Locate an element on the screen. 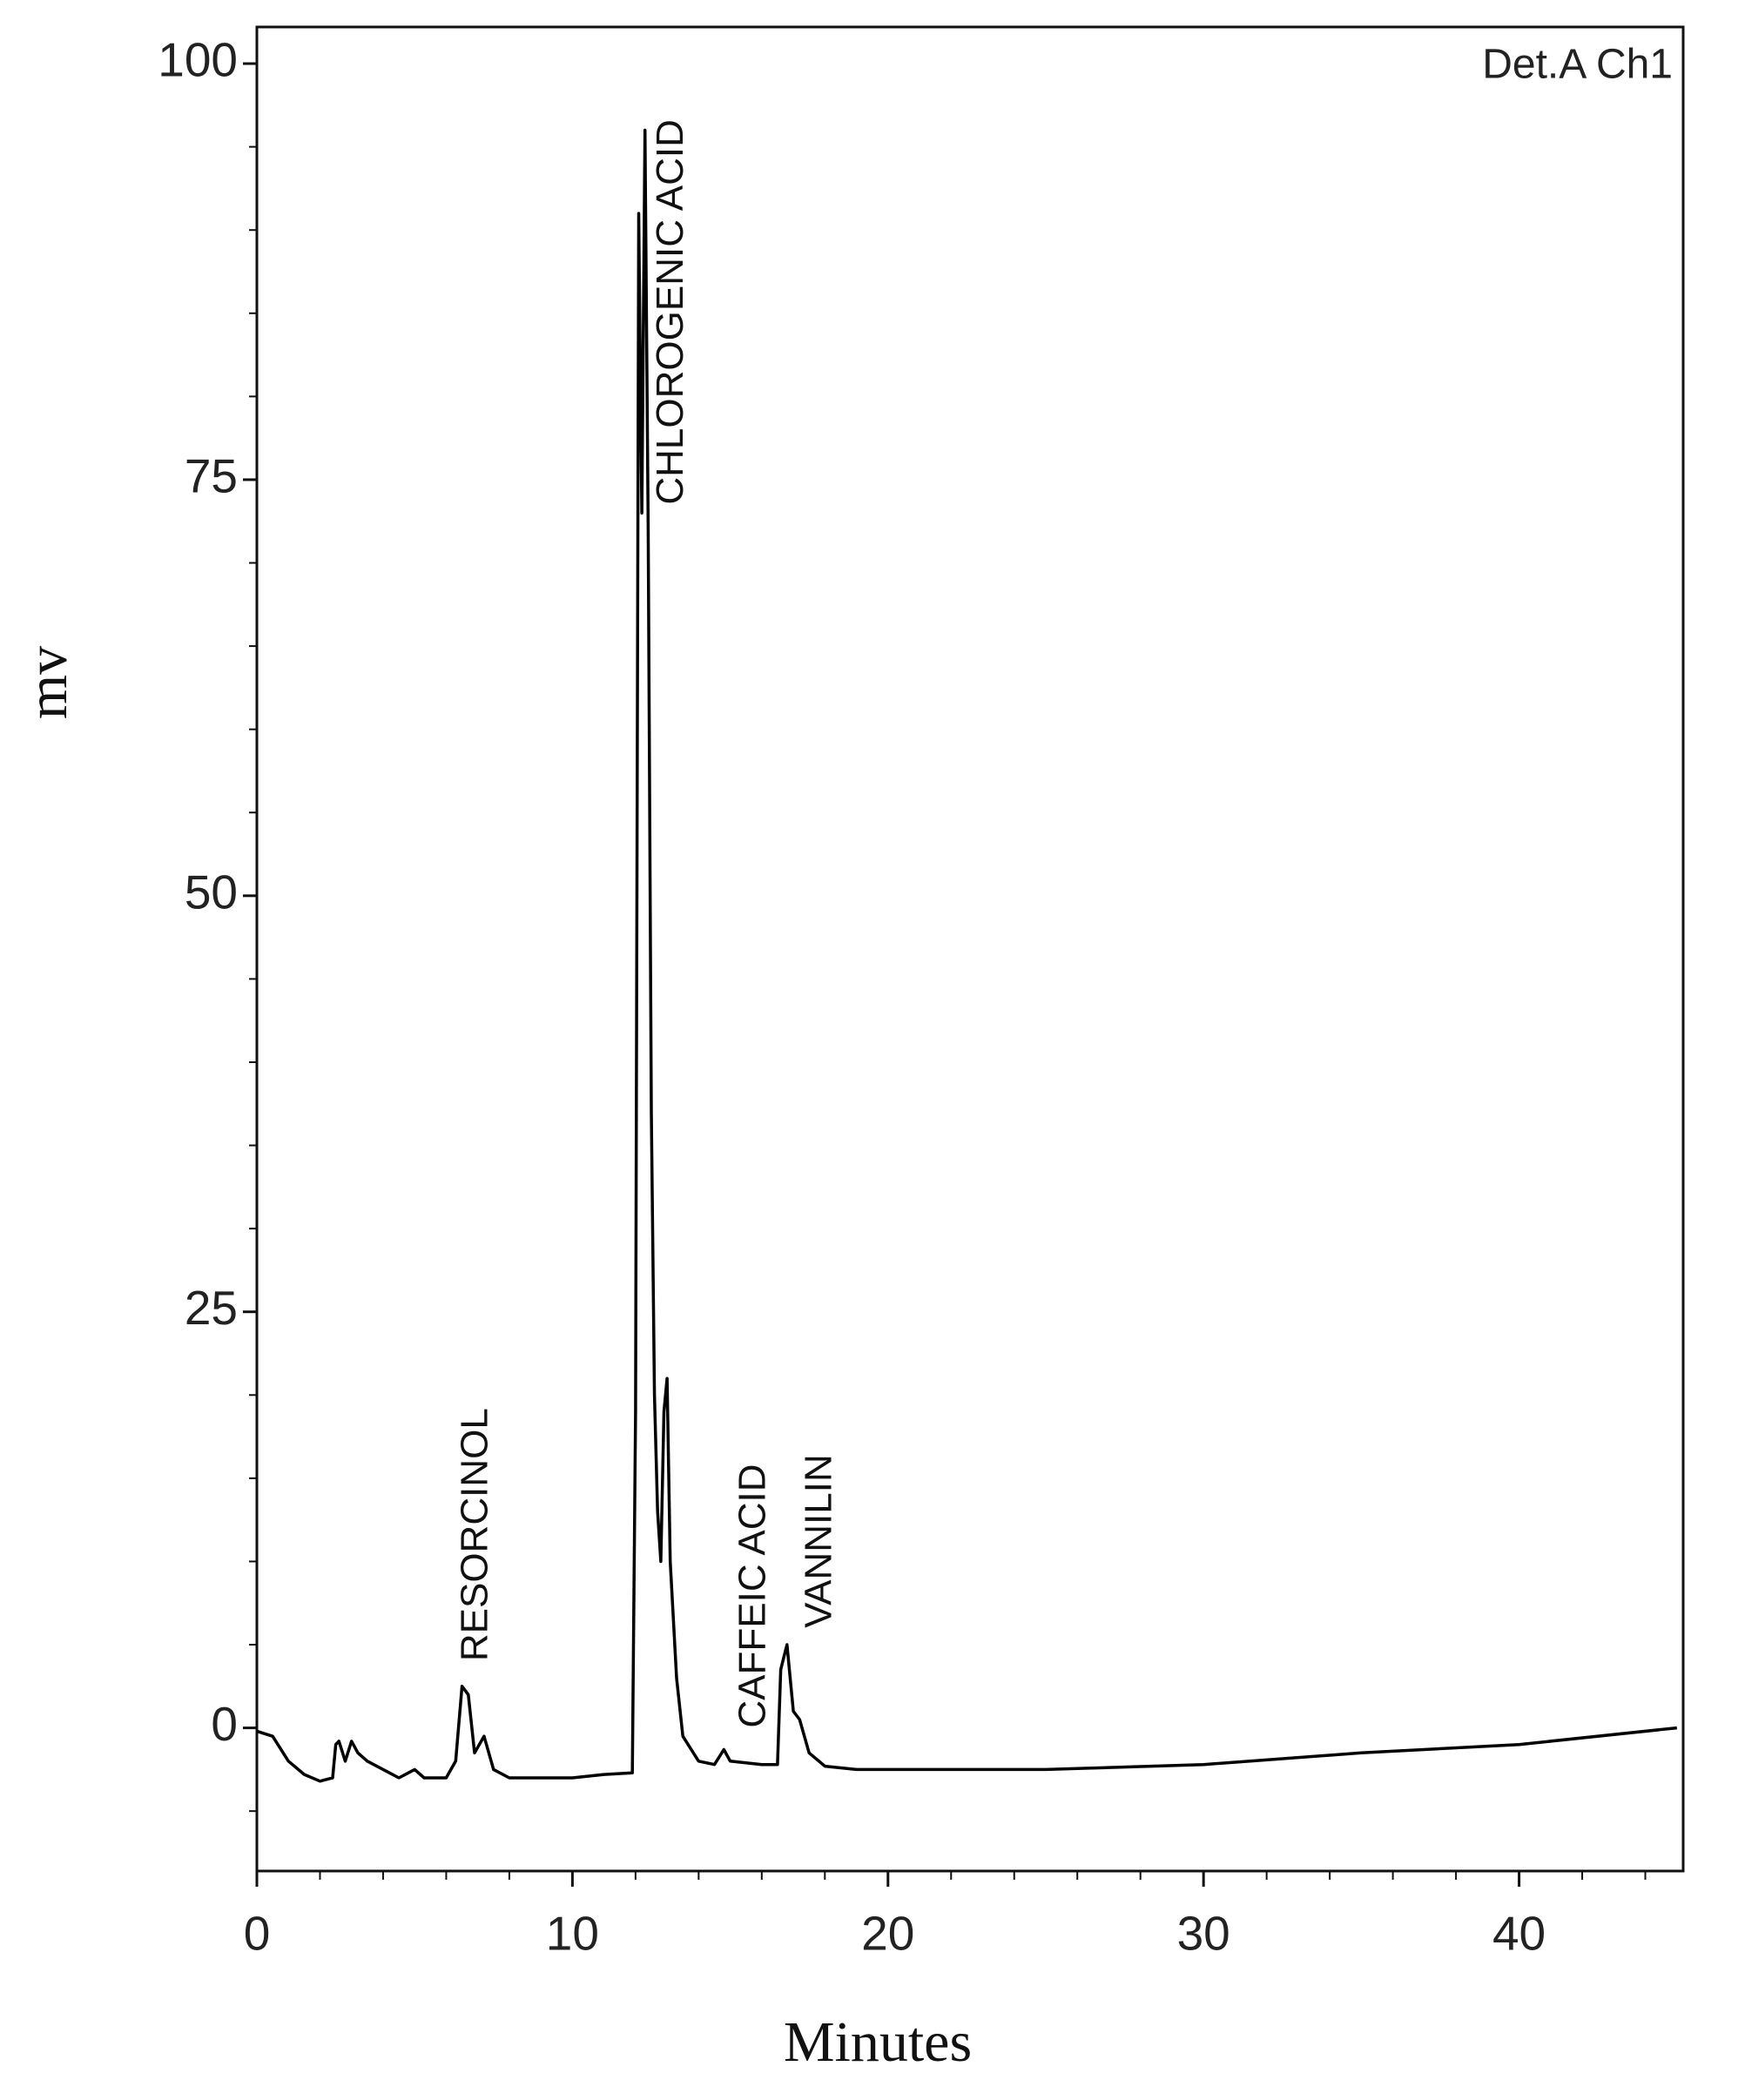  peak-label: VANNILIN is located at coordinates (819, 1541).